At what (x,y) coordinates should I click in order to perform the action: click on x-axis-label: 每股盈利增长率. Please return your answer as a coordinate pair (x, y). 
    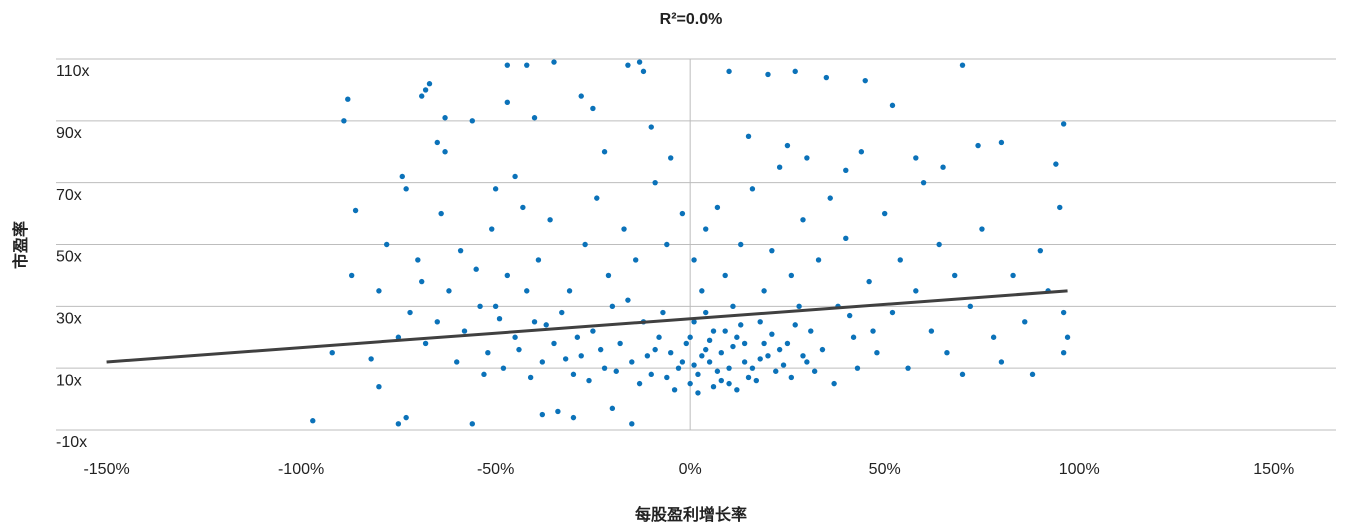
    Looking at the image, I should click on (691, 514).